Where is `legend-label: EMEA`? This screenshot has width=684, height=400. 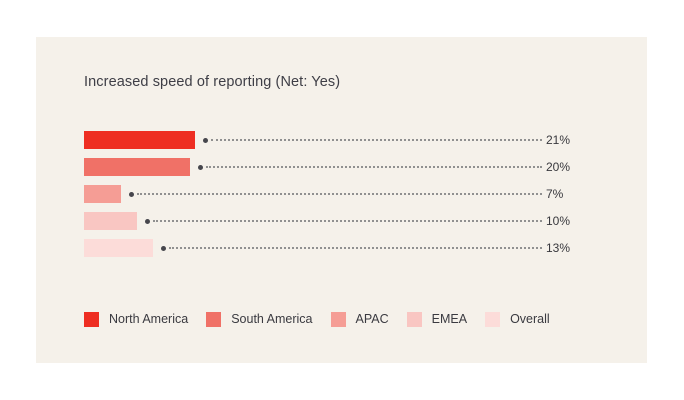
legend-label: EMEA is located at coordinates (449, 319).